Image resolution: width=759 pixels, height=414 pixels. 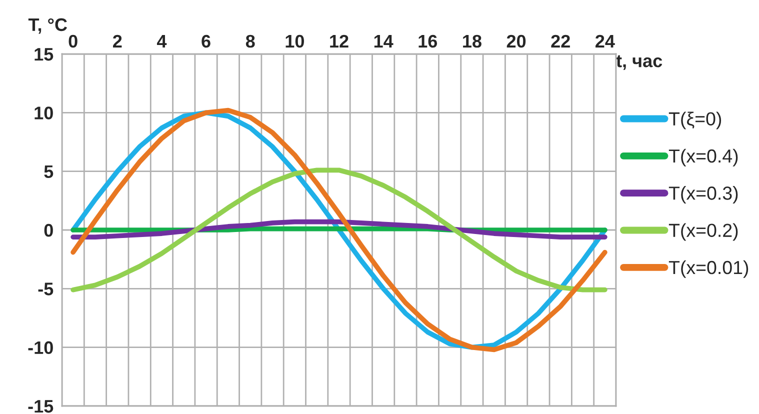 I want to click on x-tick-label: 4, so click(x=161, y=41).